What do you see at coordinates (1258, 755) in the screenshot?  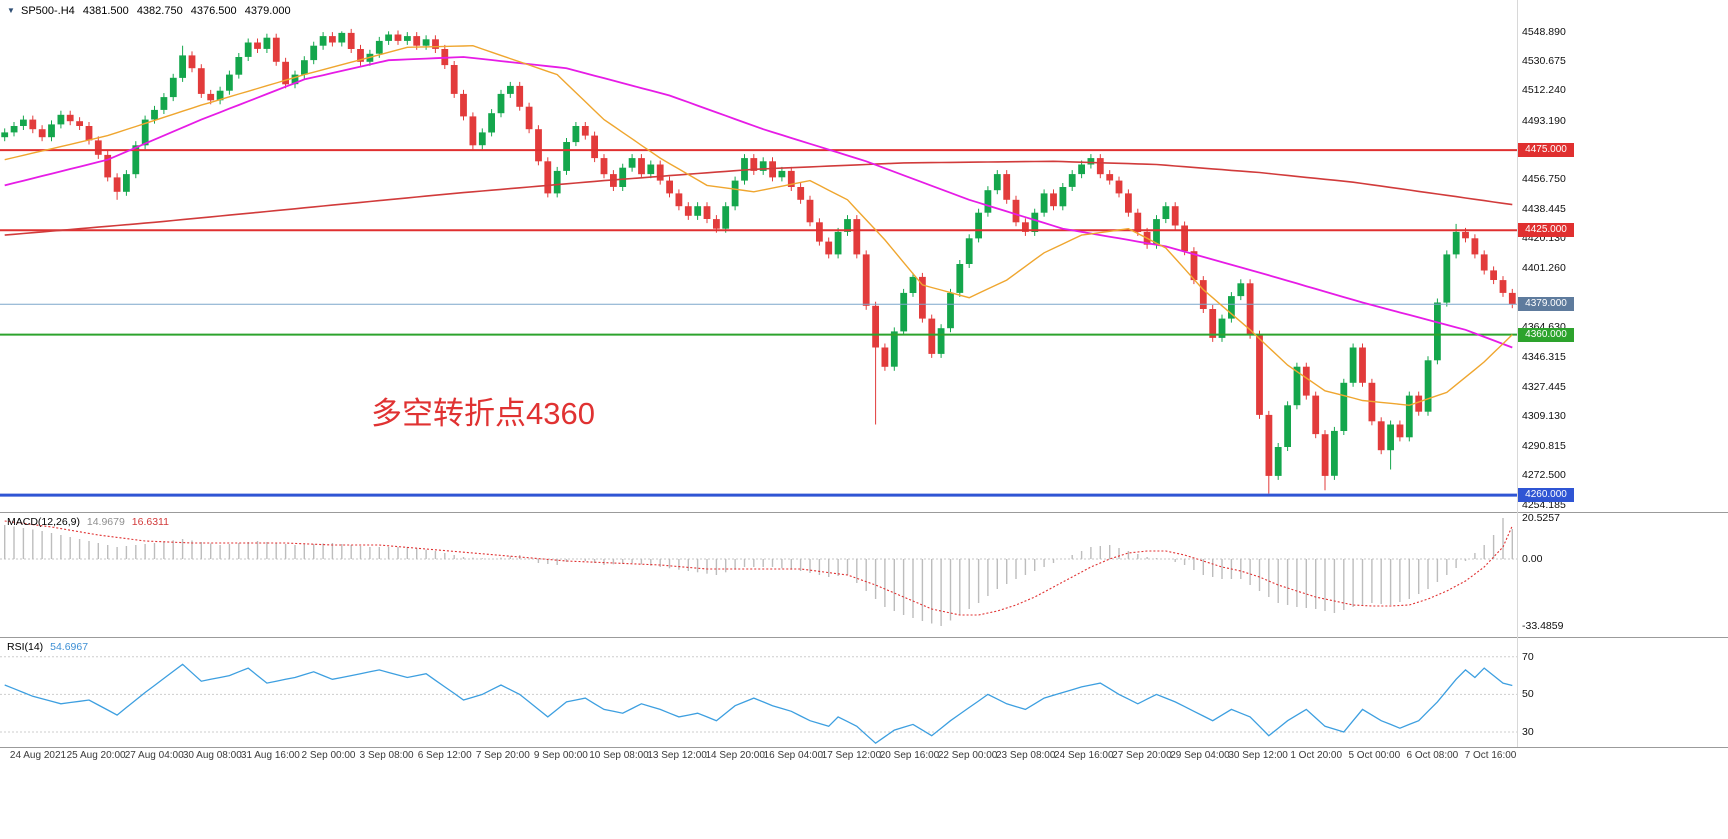 I see `time-axis-label: 30 Sep 12:00` at bounding box center [1258, 755].